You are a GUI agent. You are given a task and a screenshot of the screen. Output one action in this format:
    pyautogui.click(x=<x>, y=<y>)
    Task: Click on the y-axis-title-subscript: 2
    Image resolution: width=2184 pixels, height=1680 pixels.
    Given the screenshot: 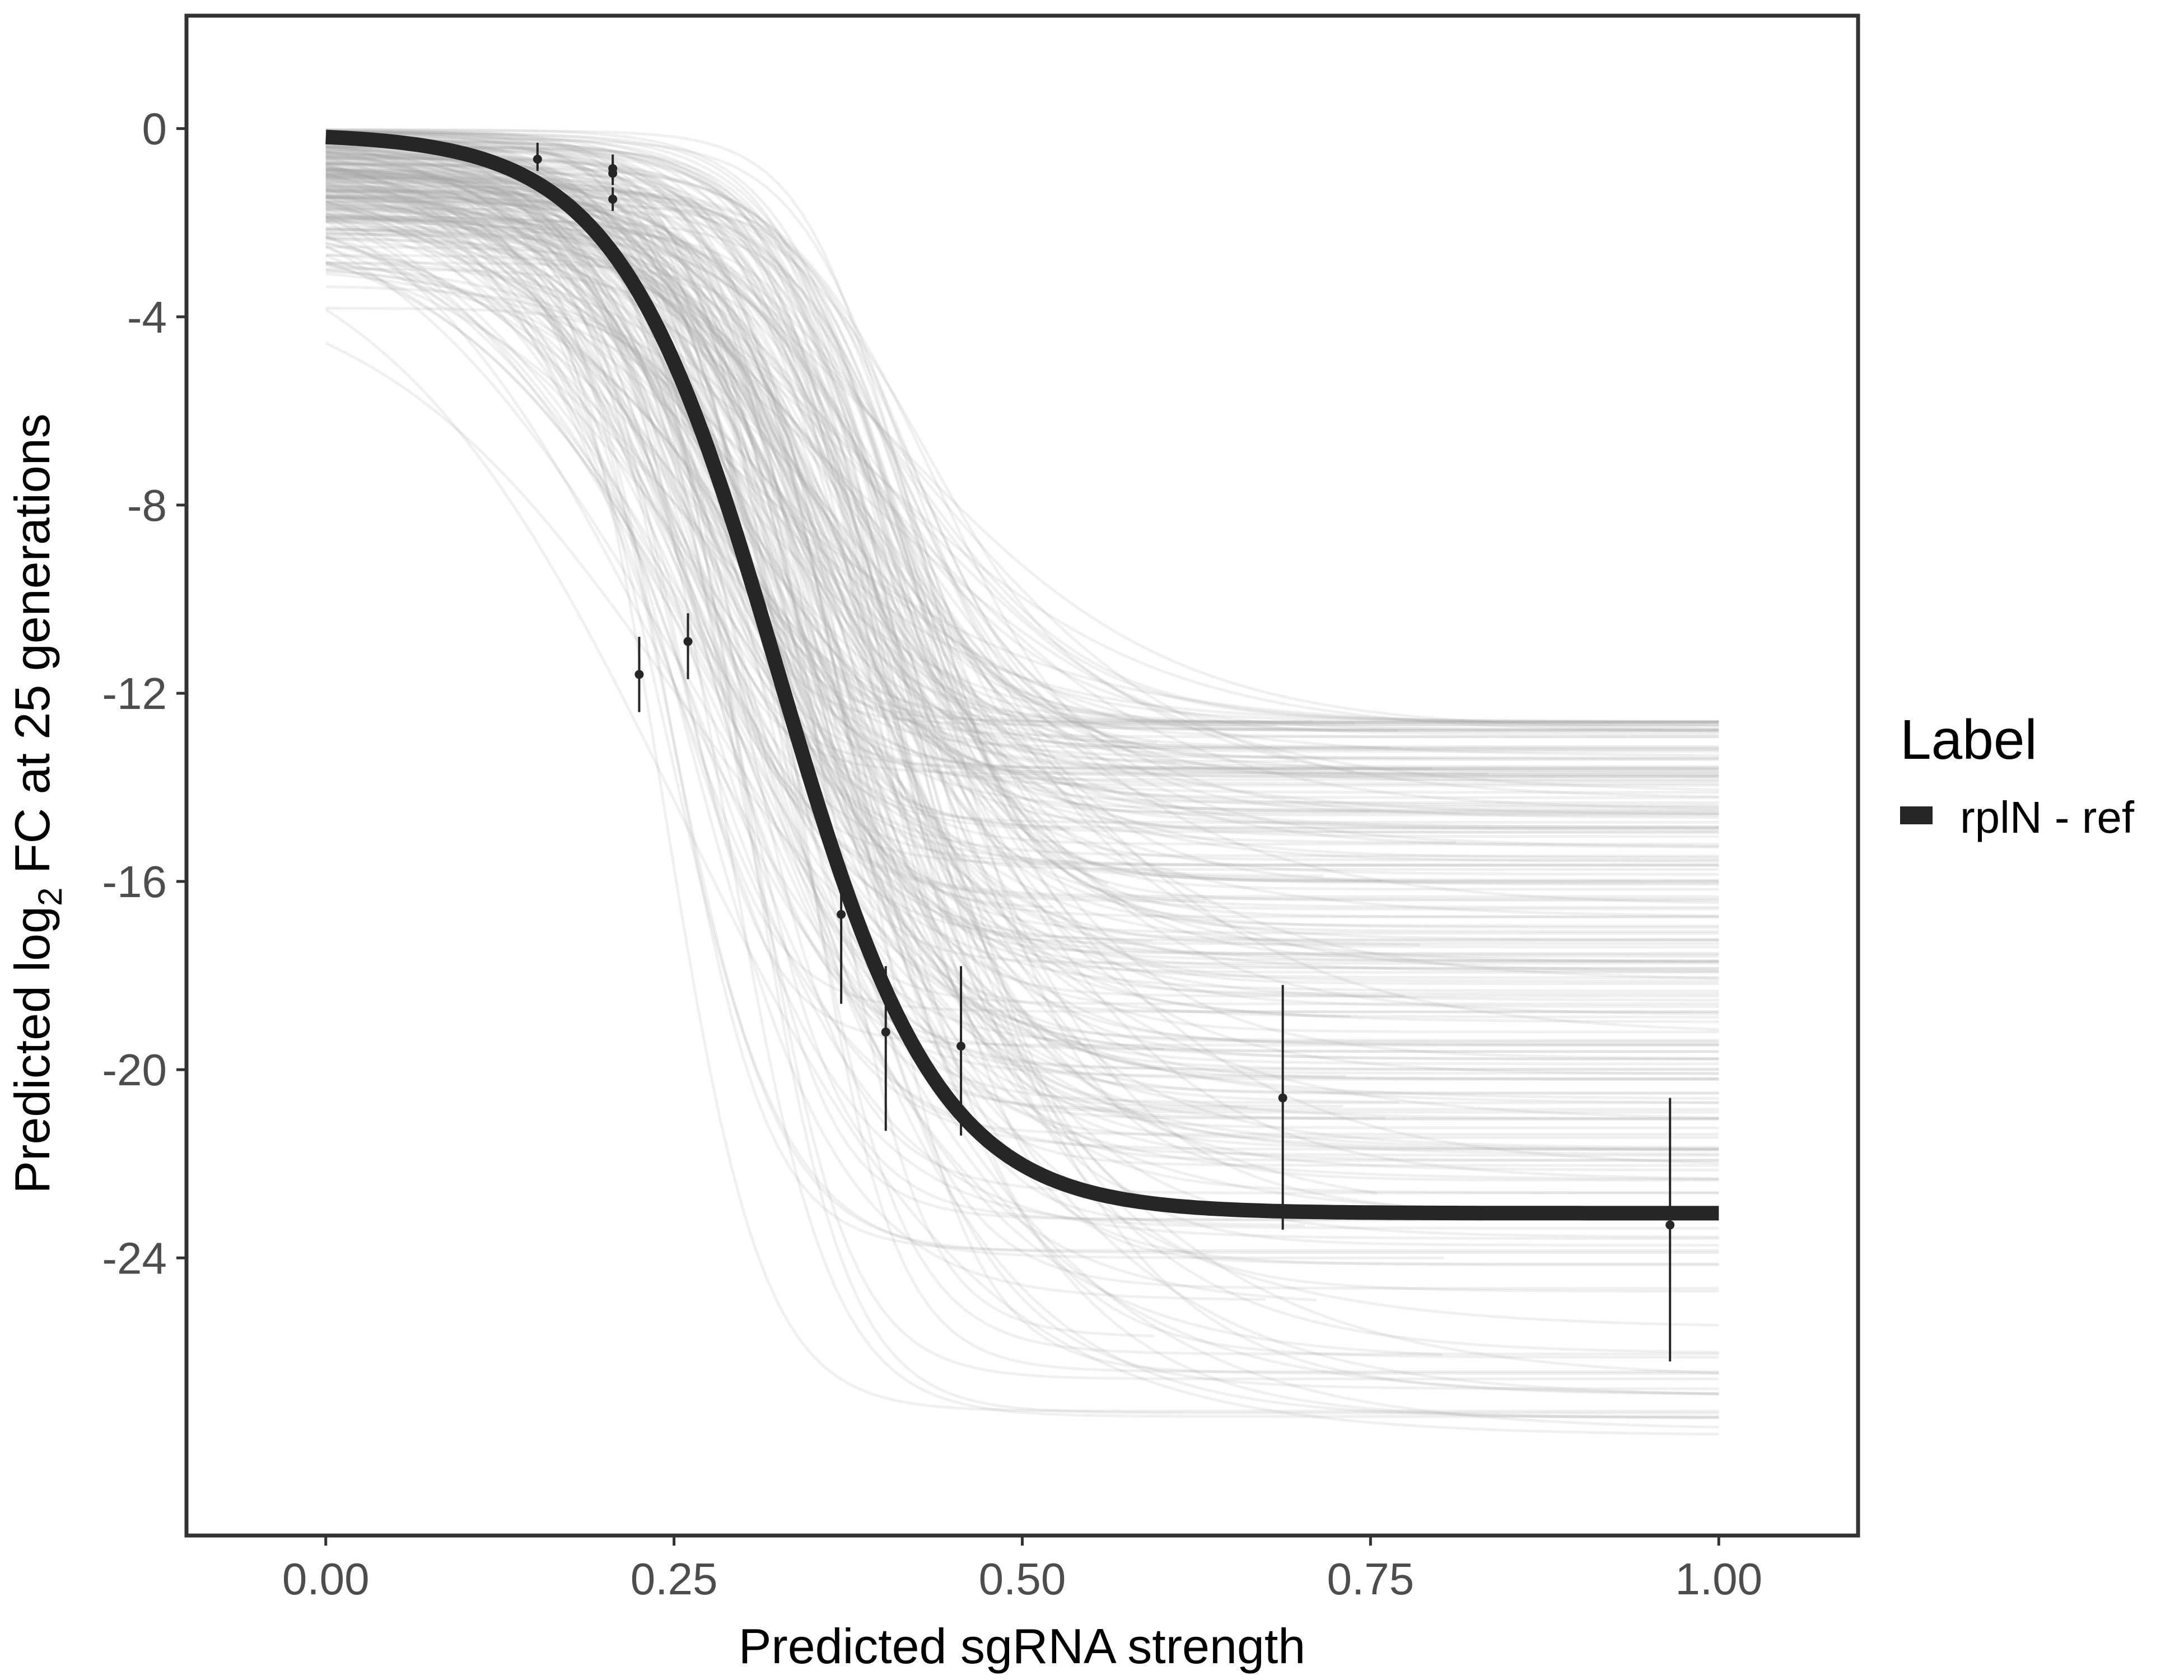 What is the action you would take?
    pyautogui.click(x=50, y=897)
    